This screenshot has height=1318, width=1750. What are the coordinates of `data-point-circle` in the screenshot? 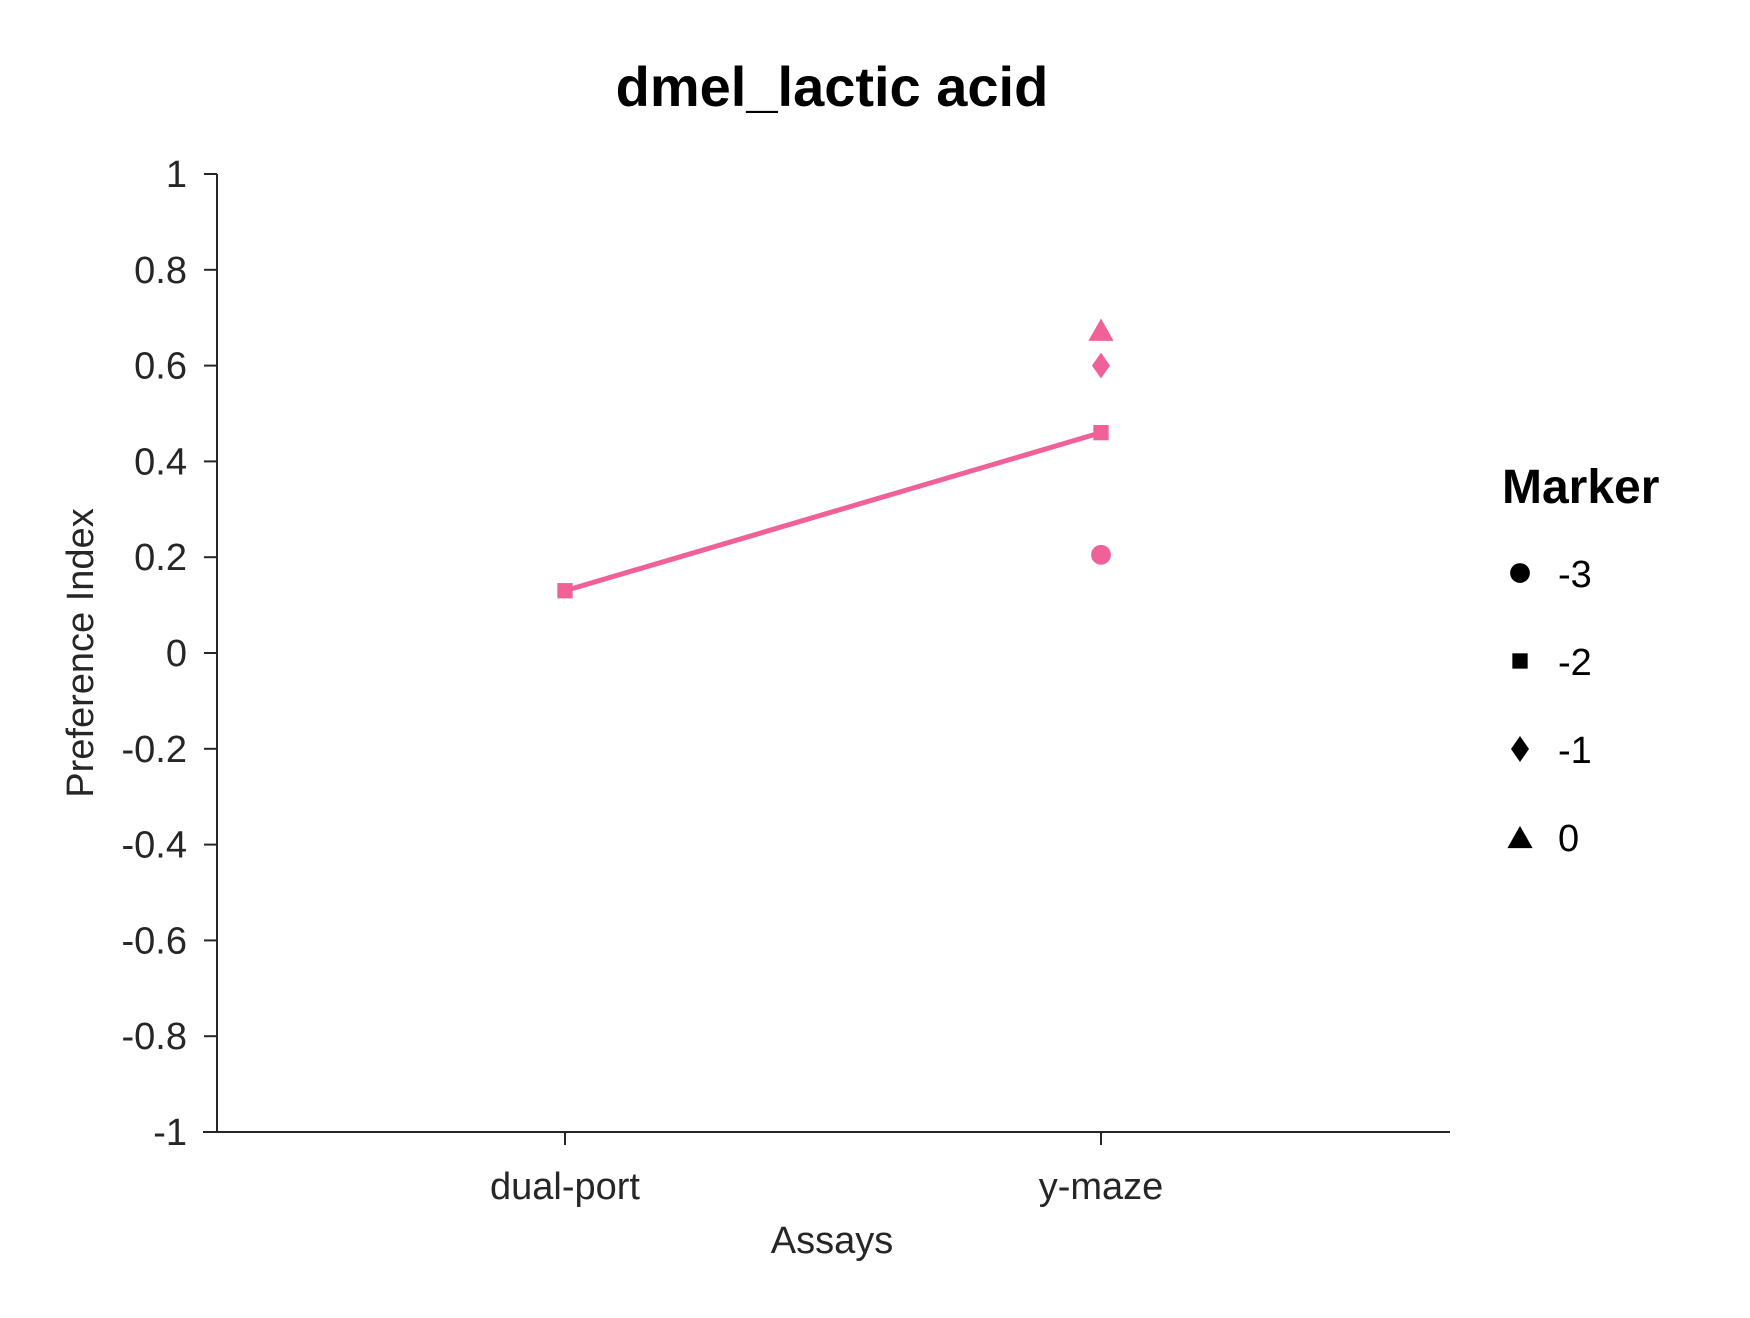 It's located at (1101, 554).